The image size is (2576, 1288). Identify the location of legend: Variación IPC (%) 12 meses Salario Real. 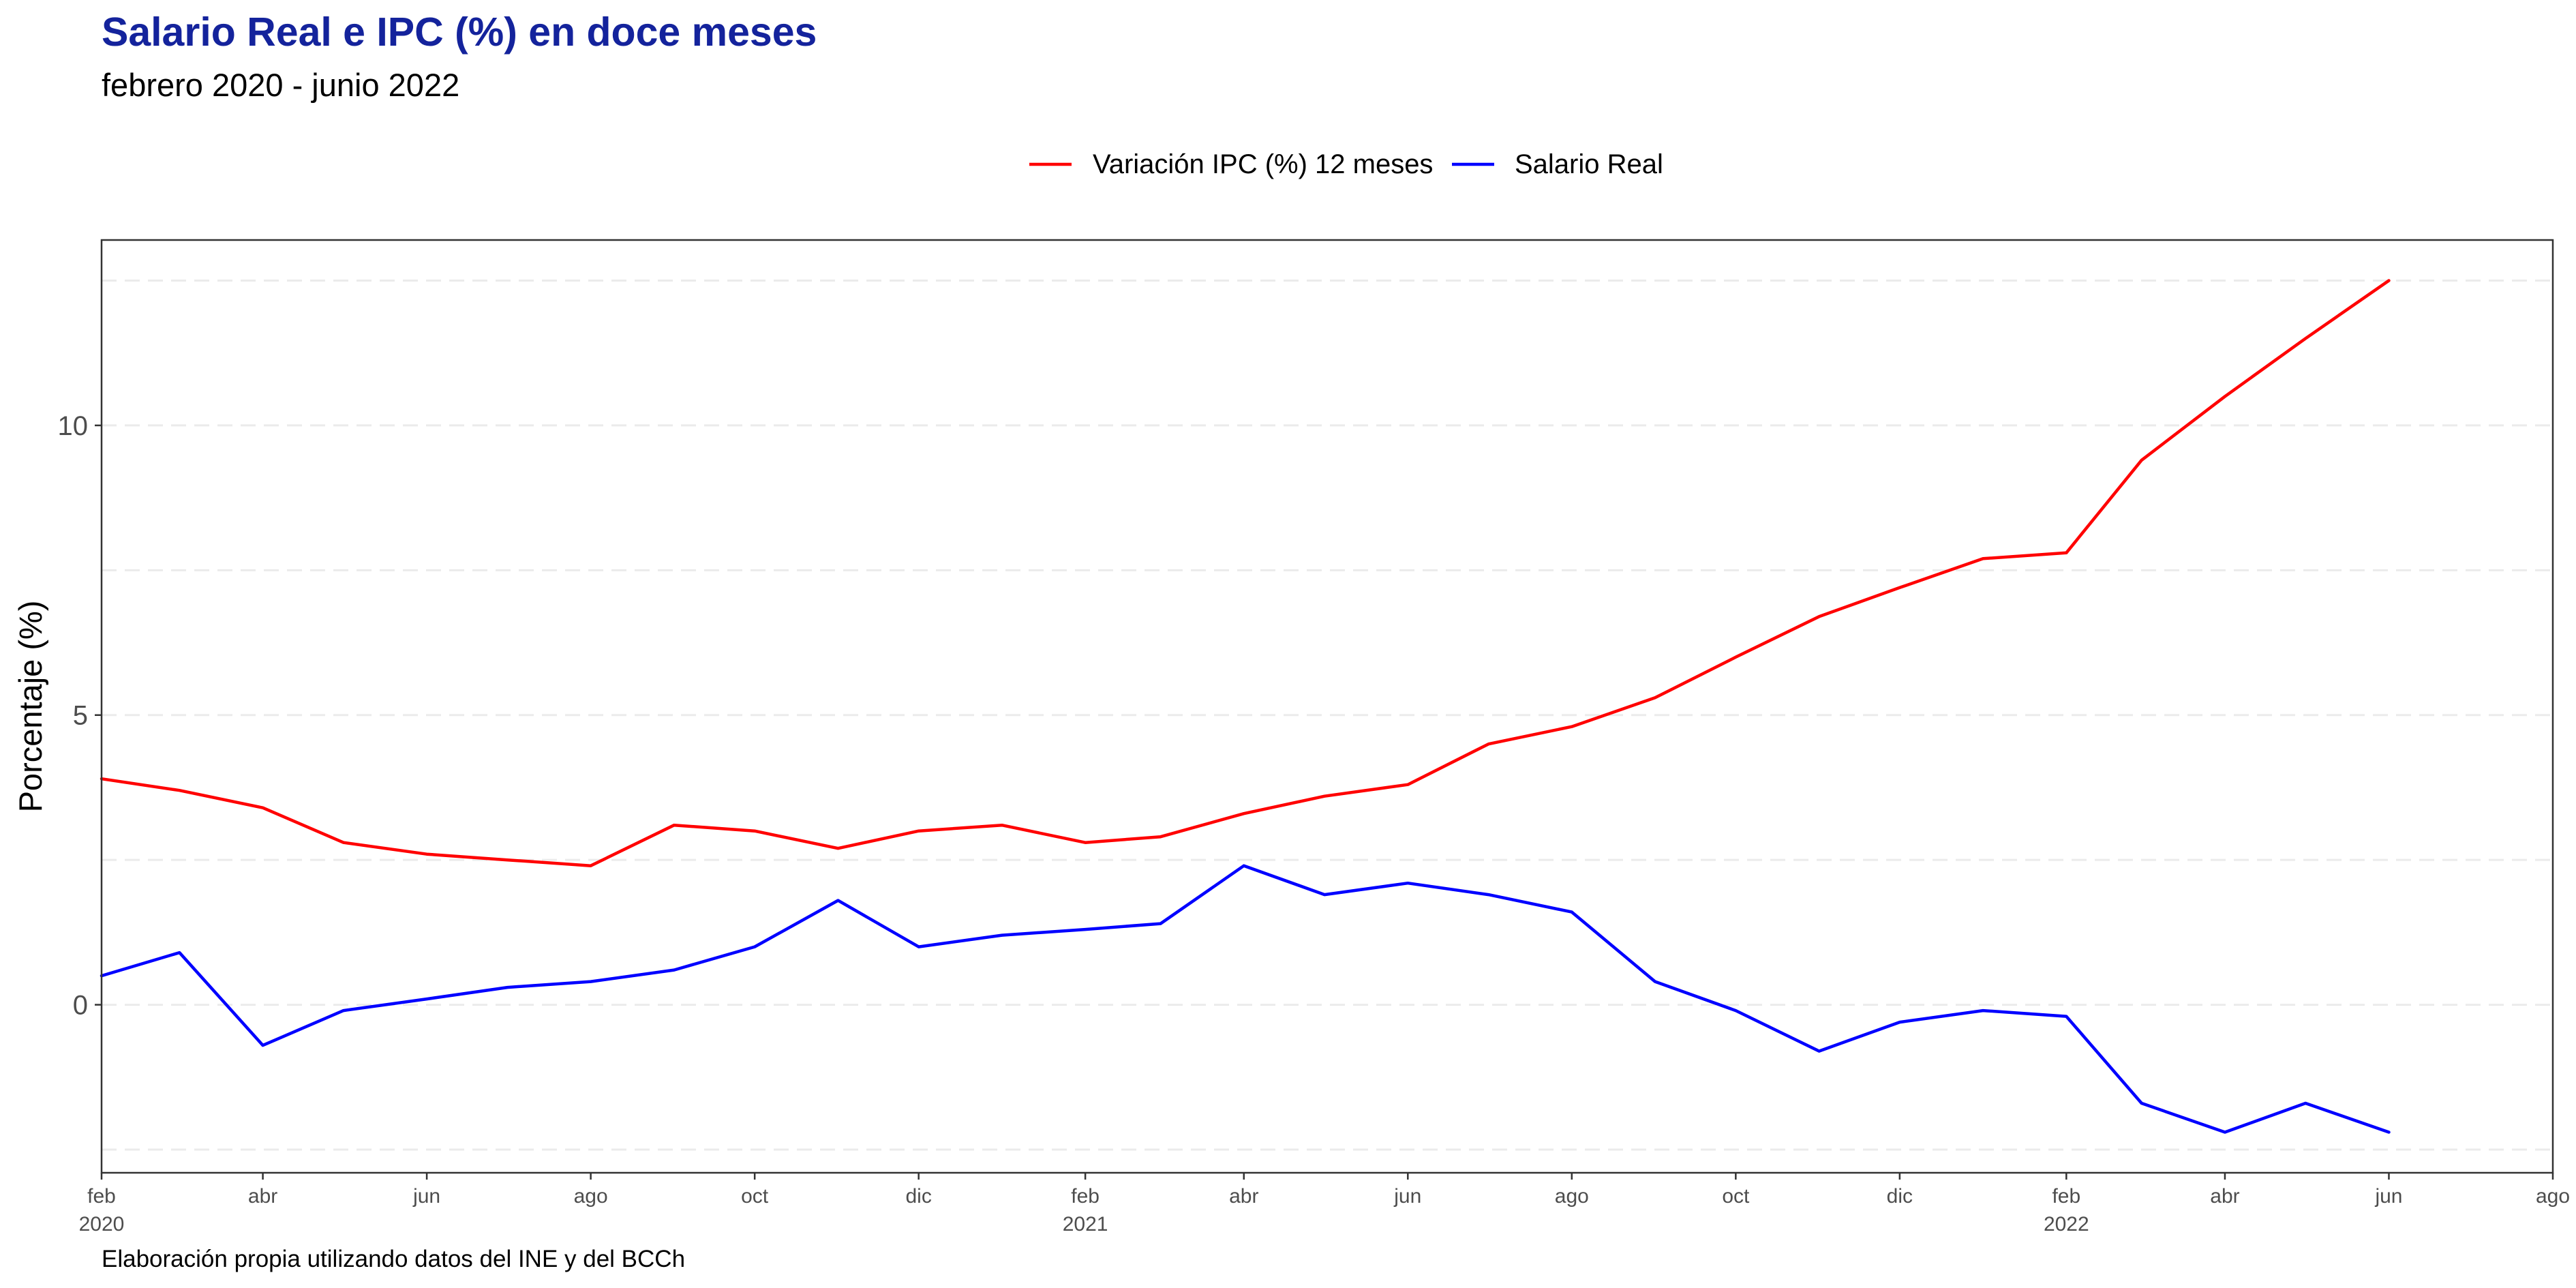
(1346, 164).